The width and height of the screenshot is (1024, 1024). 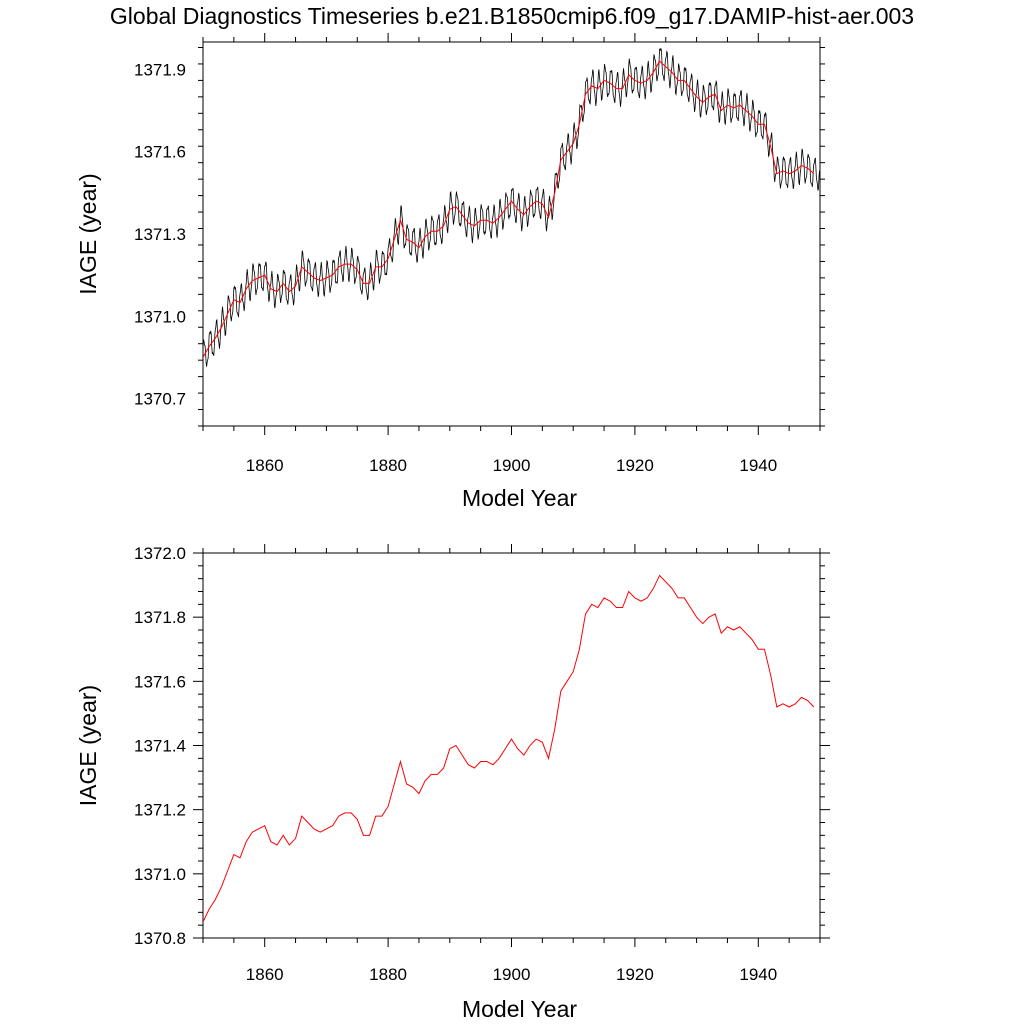 What do you see at coordinates (160, 810) in the screenshot?
I see `y-tick-label: 1371.2` at bounding box center [160, 810].